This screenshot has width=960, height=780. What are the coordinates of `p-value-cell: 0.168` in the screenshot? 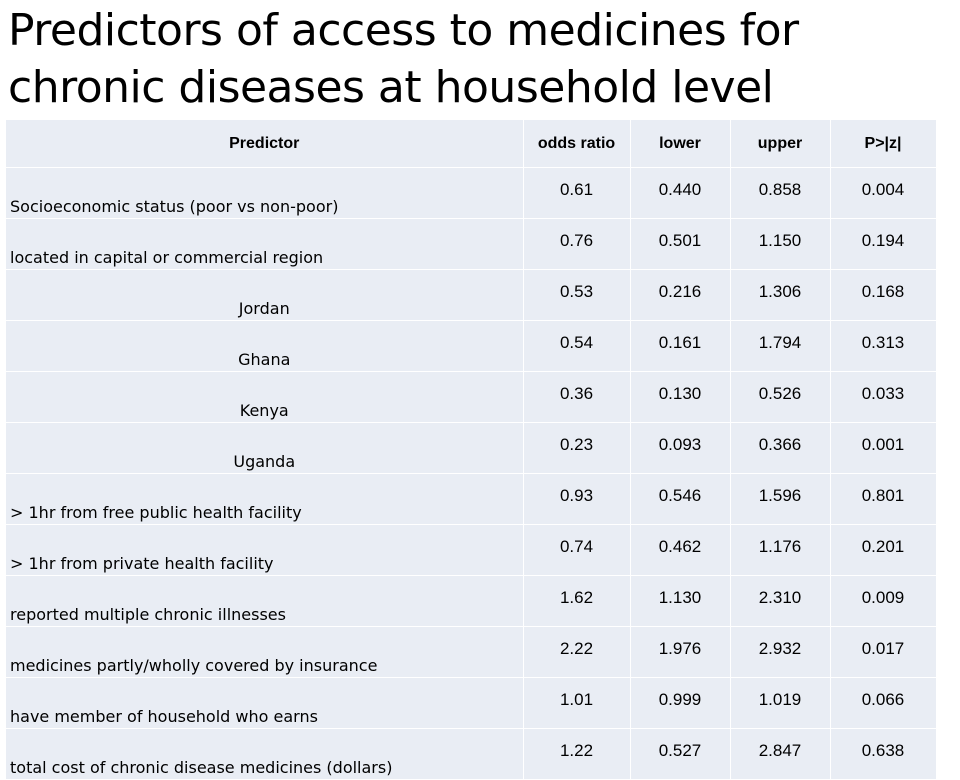 It's located at (883, 295).